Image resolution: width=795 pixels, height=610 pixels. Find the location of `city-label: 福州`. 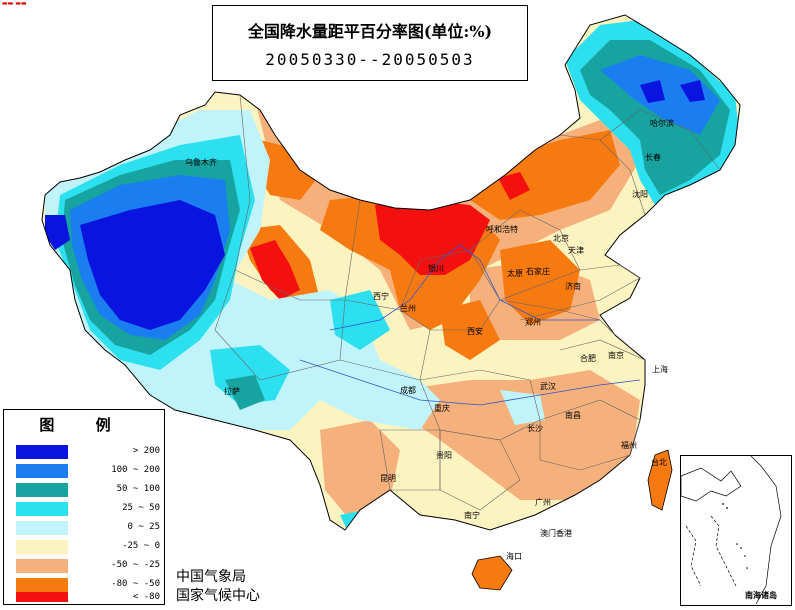

city-label: 福州 is located at coordinates (629, 445).